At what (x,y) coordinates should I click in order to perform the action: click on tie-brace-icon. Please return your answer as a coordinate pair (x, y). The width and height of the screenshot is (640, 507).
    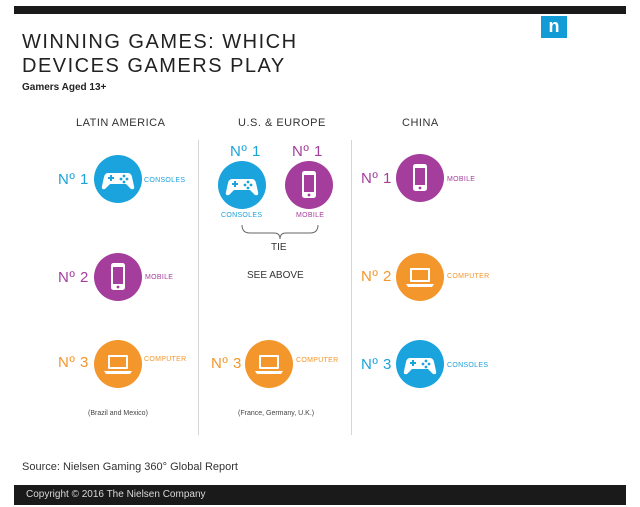
    Looking at the image, I should click on (280, 232).